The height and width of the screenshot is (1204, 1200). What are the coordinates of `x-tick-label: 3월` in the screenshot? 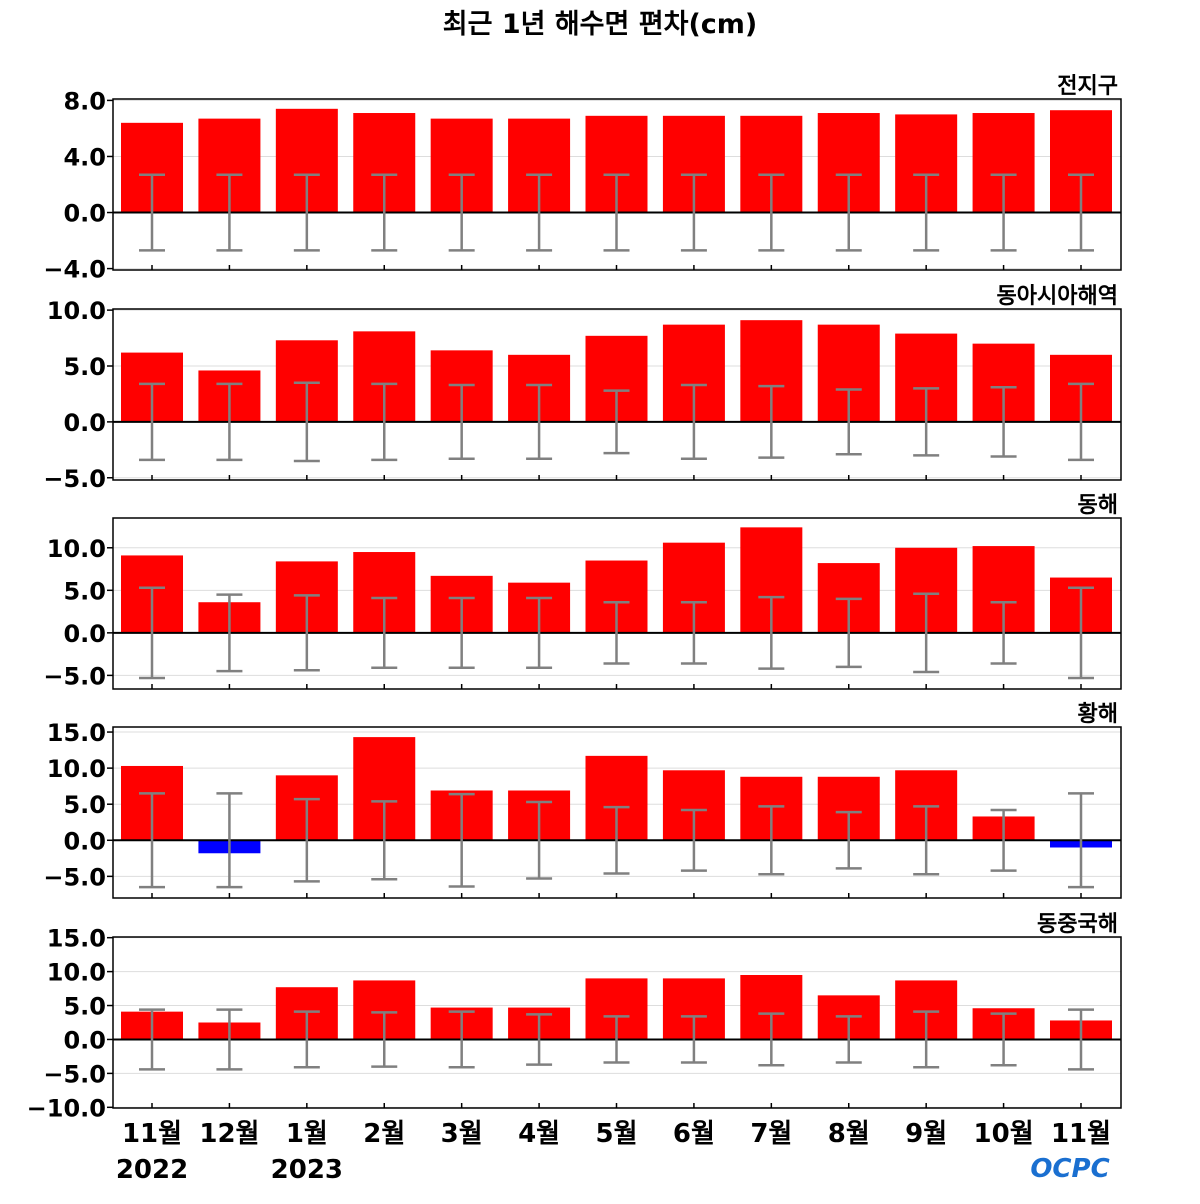 It's located at (462, 1134).